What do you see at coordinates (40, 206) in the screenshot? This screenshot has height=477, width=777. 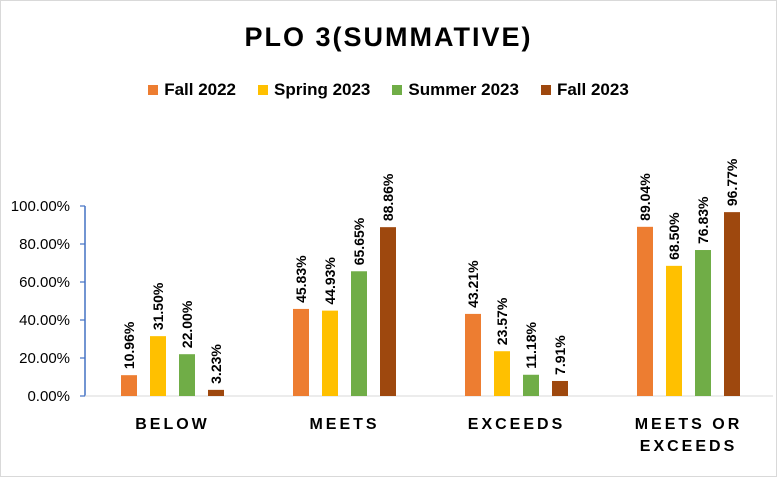 I see `y-tick-label: 100.00%` at bounding box center [40, 206].